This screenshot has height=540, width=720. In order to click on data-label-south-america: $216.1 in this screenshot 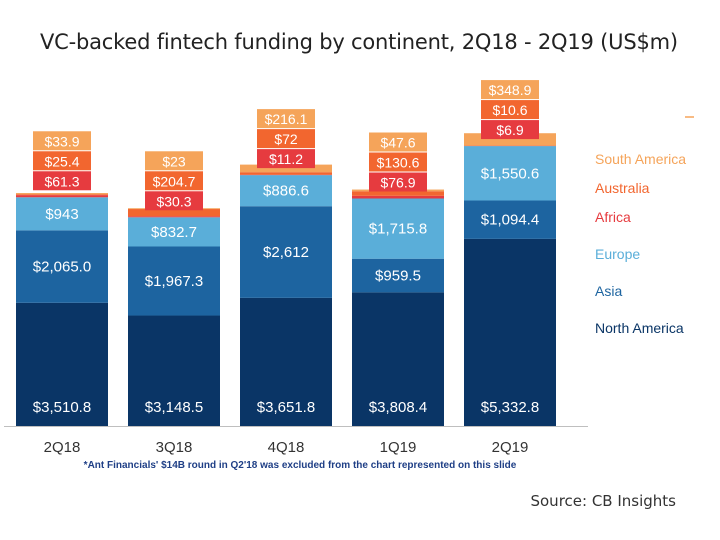, I will do `click(286, 119)`.